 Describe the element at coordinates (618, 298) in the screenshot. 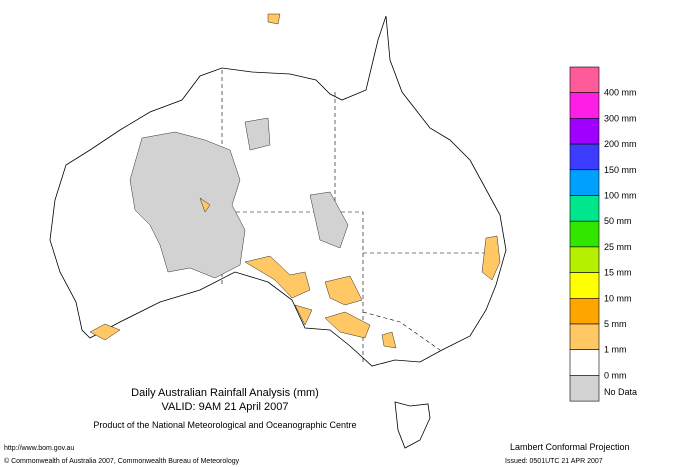

I see `legend-label: 10 mm` at that location.